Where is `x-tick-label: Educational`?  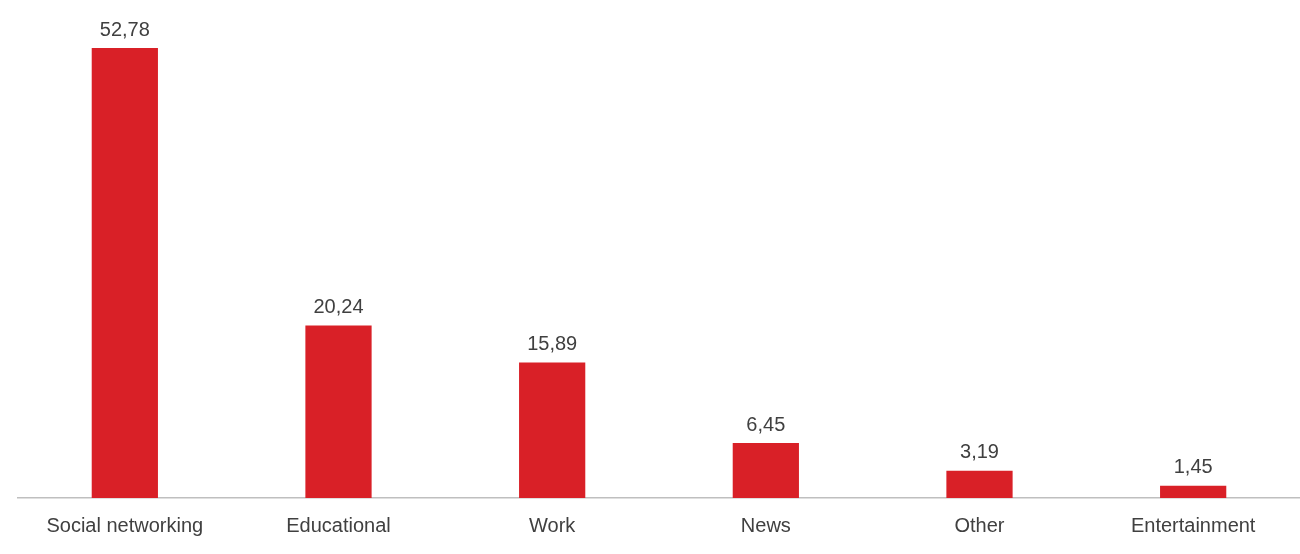
x-tick-label: Educational is located at coordinates (338, 524).